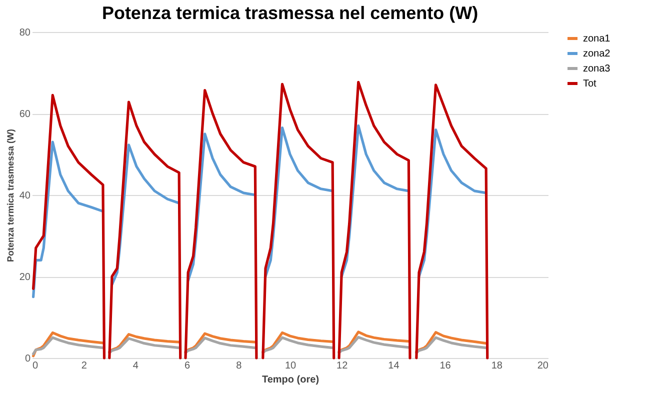 This screenshot has height=417, width=647. What do you see at coordinates (290, 366) in the screenshot?
I see `x-tick-label: 10` at bounding box center [290, 366].